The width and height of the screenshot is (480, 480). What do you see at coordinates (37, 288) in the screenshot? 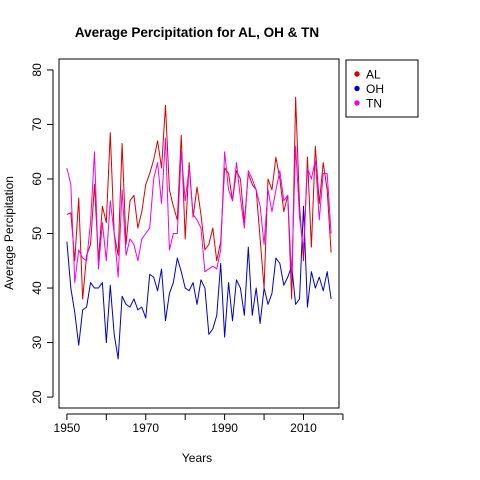
I see `y-tick-label-40: 40` at bounding box center [37, 288].